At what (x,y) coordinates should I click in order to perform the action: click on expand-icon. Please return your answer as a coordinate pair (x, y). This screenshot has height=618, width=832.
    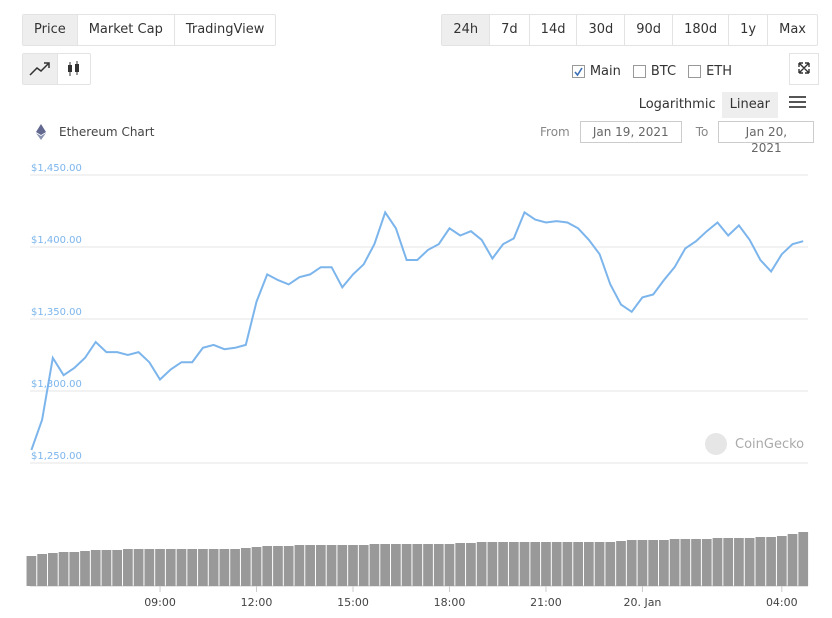
    Looking at the image, I should click on (804, 68).